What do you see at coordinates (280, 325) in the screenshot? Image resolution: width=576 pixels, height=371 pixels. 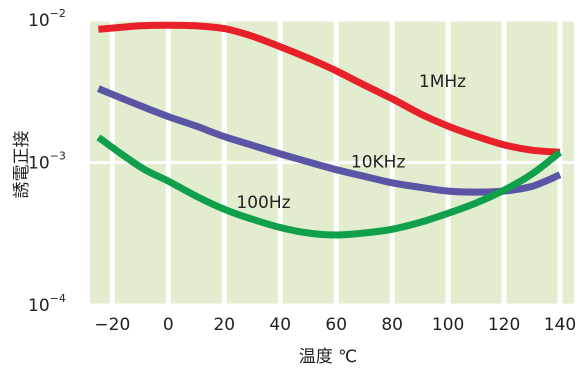 I see `x-tick-label: 40` at bounding box center [280, 325].